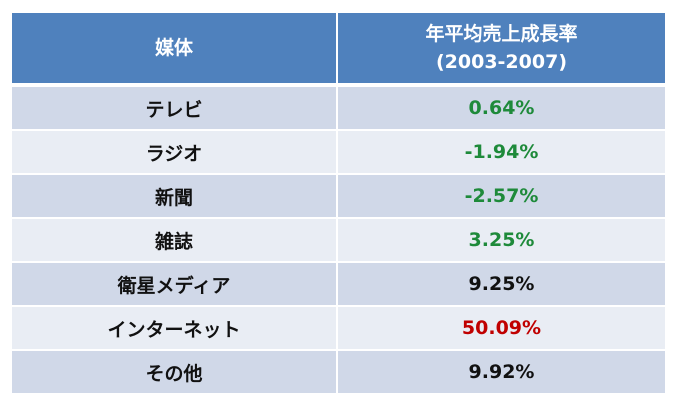 This screenshot has width=677, height=414. Describe the element at coordinates (501, 239) in the screenshot. I see `growth-cell: 3.25%` at that location.